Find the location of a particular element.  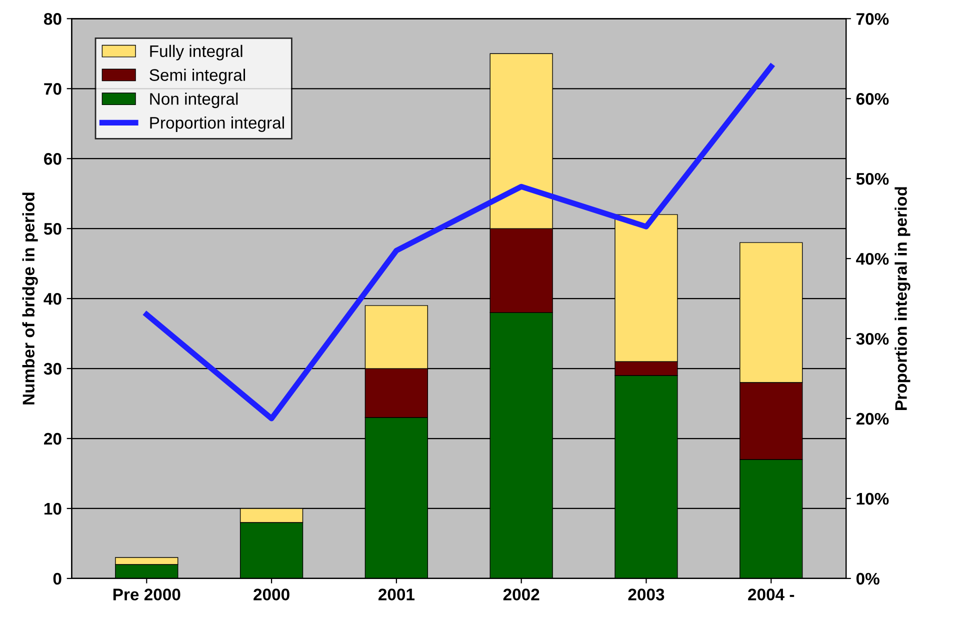

x-tick-label: 2002 is located at coordinates (521, 594).